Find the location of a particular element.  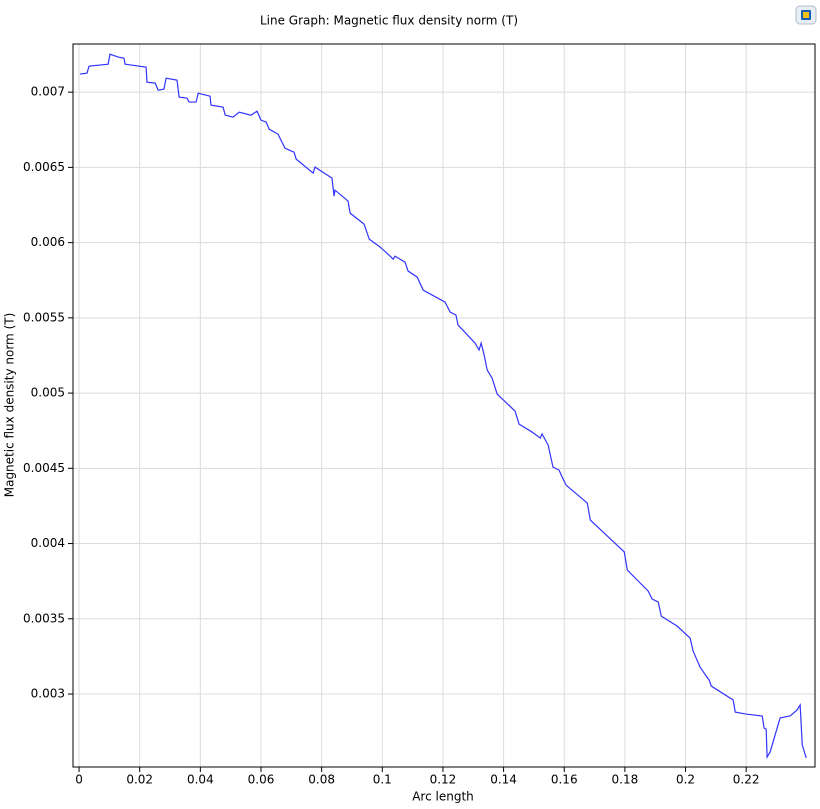

icon is located at coordinates (806, 15).